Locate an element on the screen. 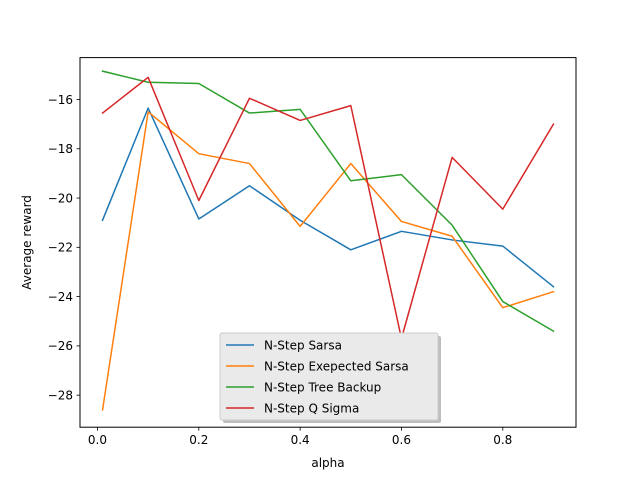 The width and height of the screenshot is (640, 480). legend-label: N-Step Tree Backup is located at coordinates (322, 387).